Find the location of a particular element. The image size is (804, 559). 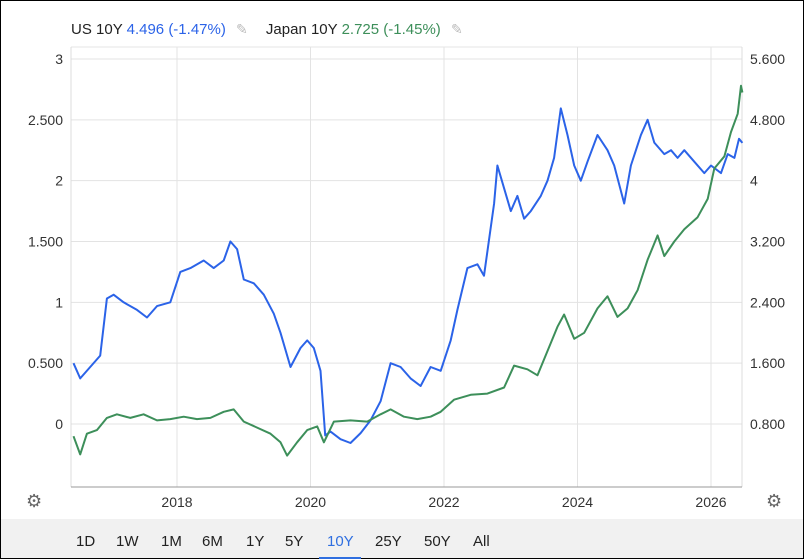

y-right-tick-label: 5.600 is located at coordinates (767, 59).